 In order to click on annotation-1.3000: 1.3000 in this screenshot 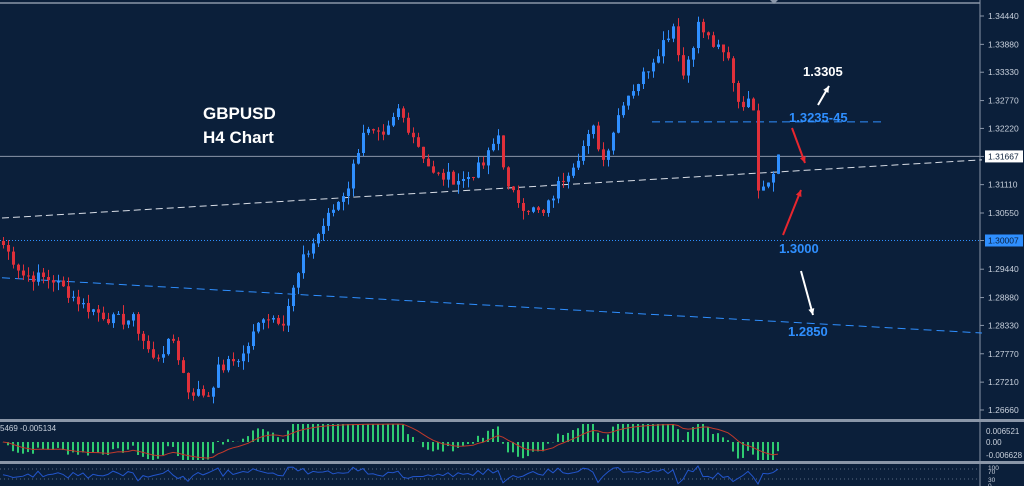, I will do `click(799, 248)`.